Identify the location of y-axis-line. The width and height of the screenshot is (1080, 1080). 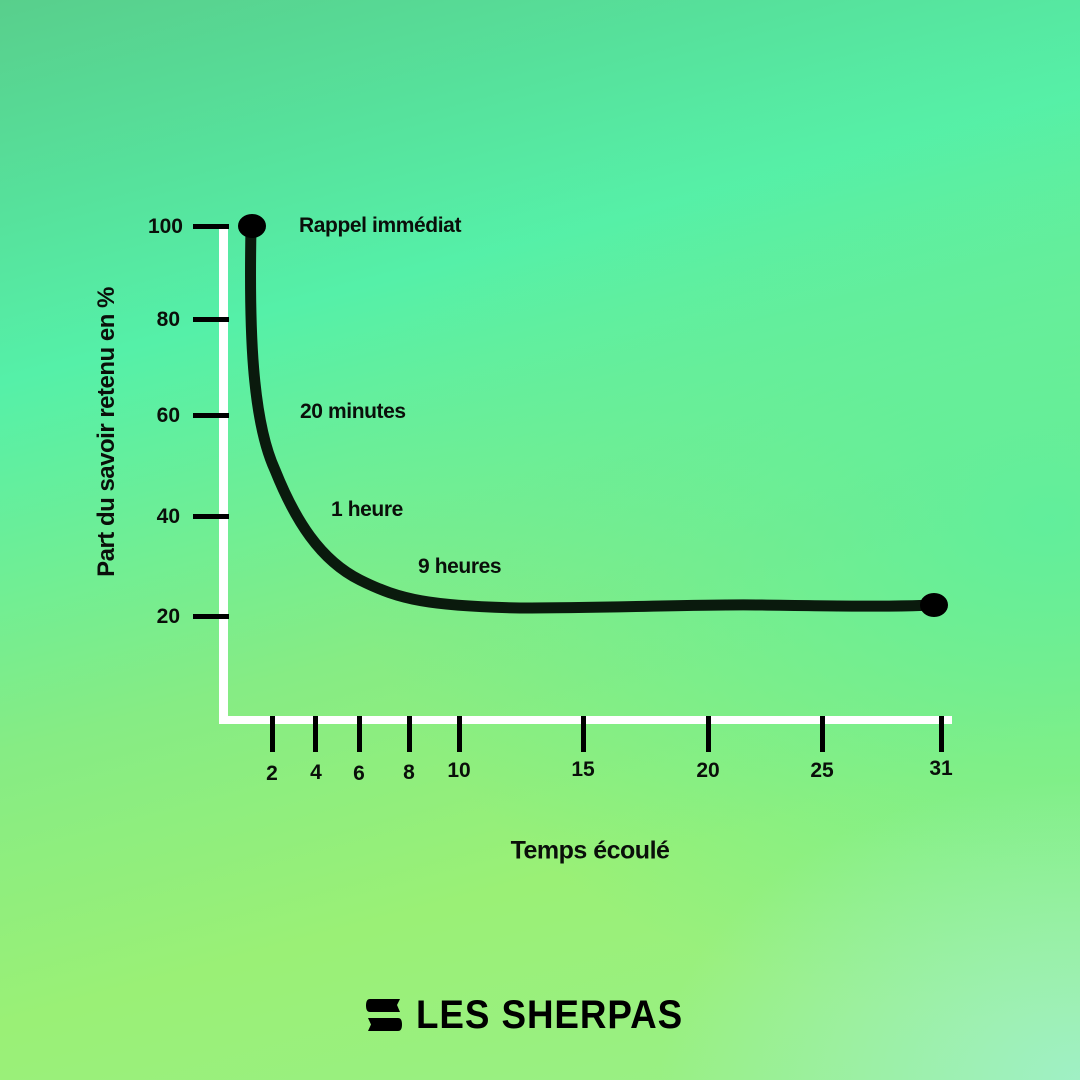
(223, 474).